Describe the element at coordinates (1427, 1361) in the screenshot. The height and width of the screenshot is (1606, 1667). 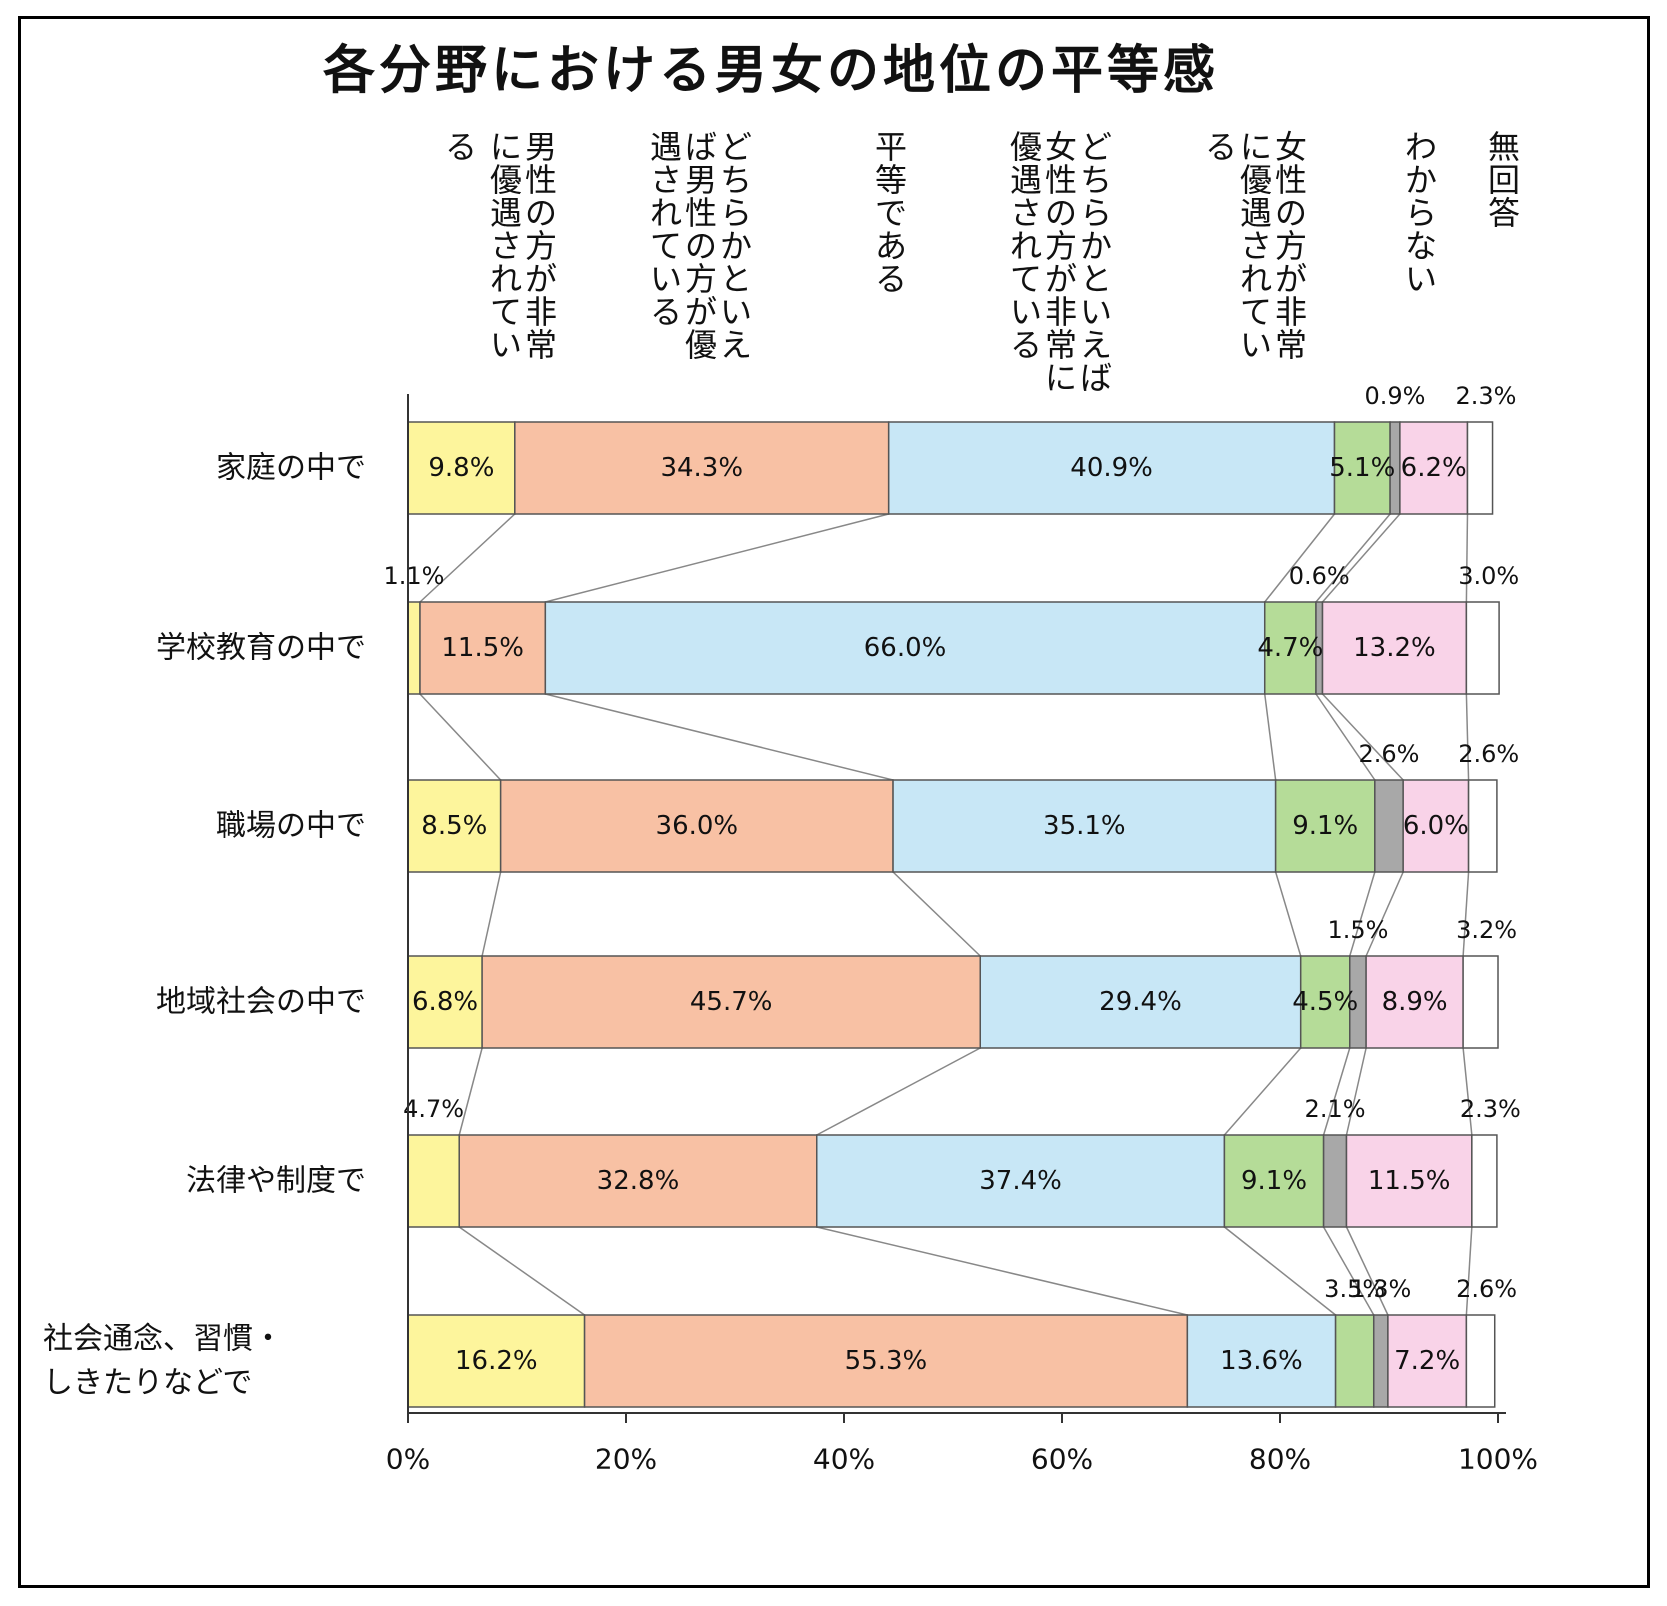
I see `data-label: 7.2%` at that location.